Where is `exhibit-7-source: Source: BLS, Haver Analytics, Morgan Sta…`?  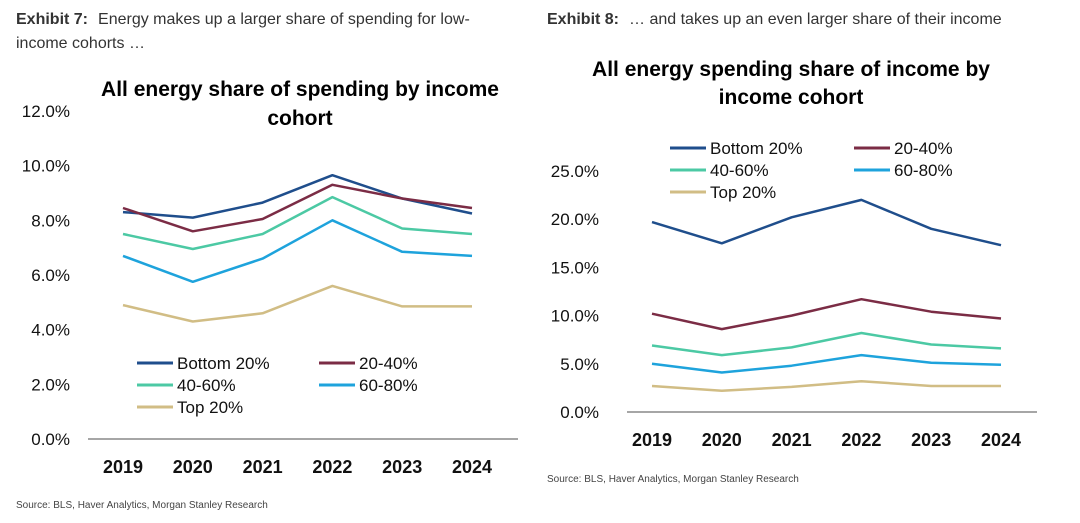 exhibit-7-source: Source: BLS, Haver Analytics, Morgan Sta… is located at coordinates (142, 505).